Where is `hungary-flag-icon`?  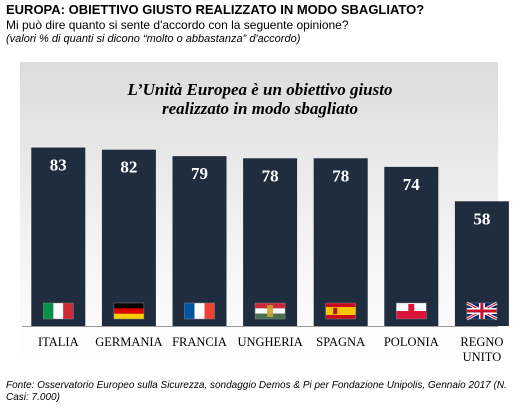 hungary-flag-icon is located at coordinates (270, 311).